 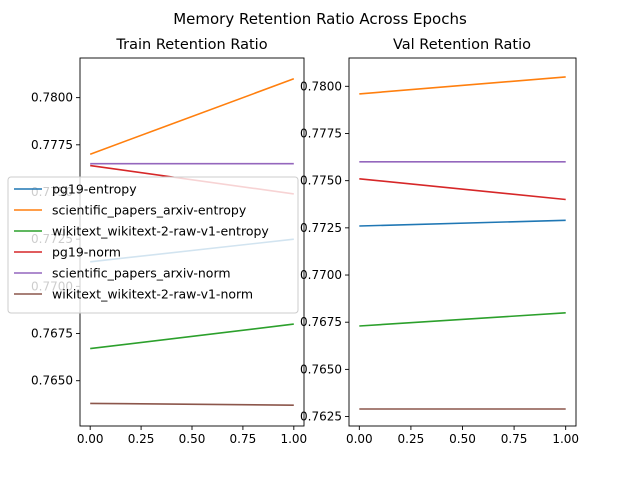 I want to click on legend-label-wikitext_wikitext-2-raw-v1-entropy: wikitext_wikitext-2-raw-v1-entropy, so click(x=160, y=231).